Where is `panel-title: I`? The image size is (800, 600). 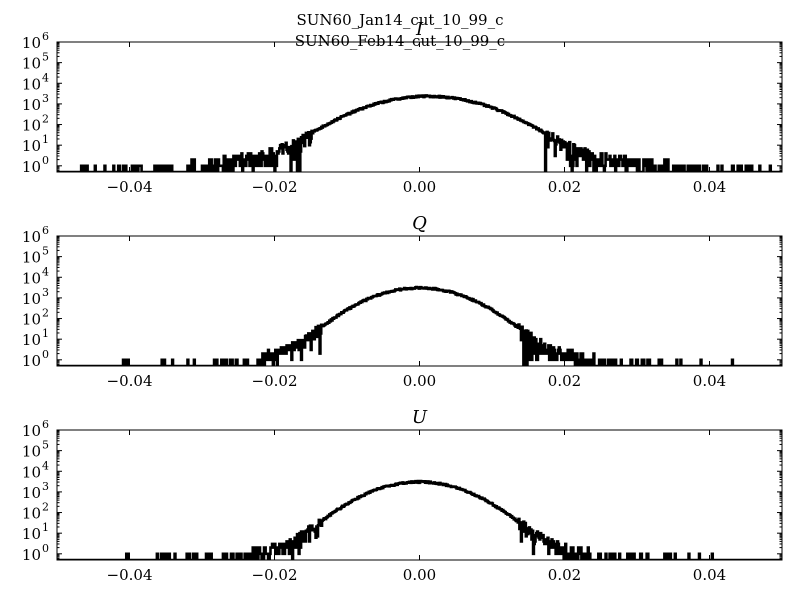
panel-title: I is located at coordinates (419, 29).